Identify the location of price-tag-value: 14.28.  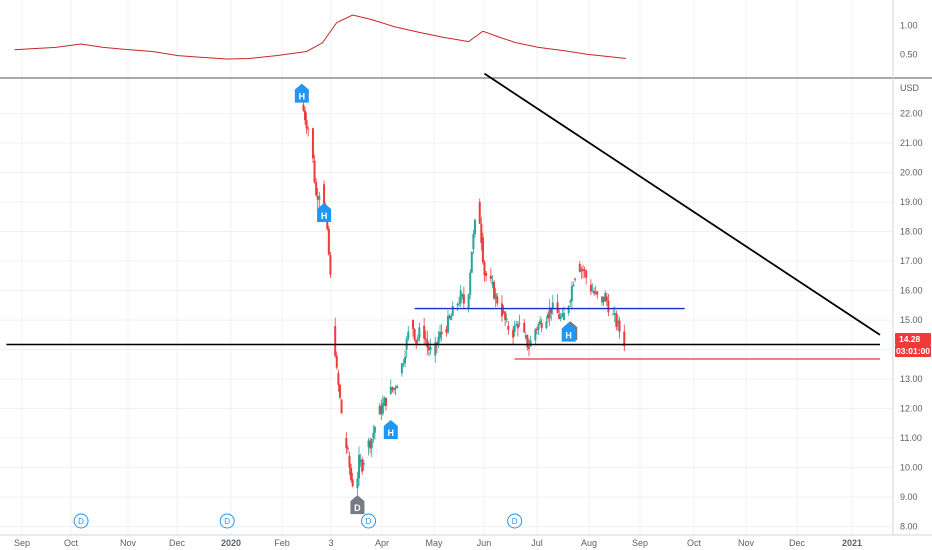
(910, 339).